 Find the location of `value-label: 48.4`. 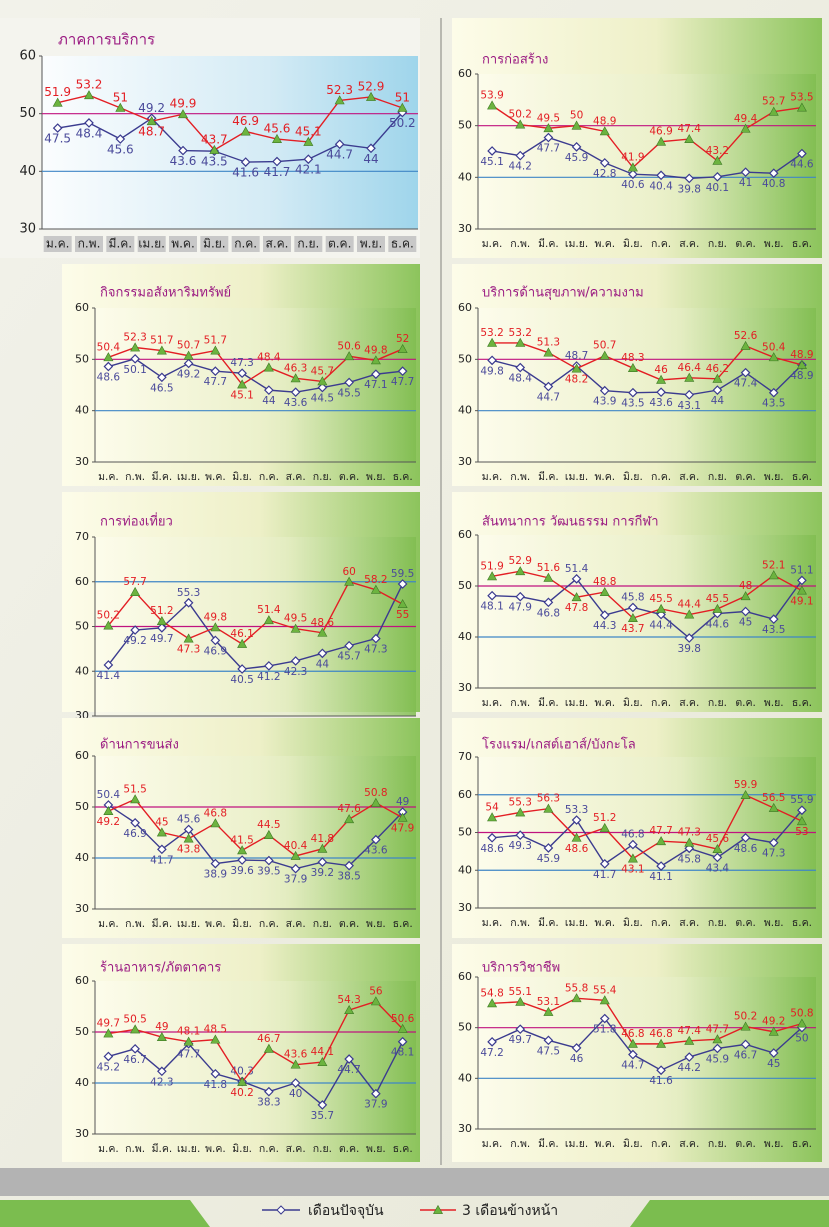

value-label: 48.4 is located at coordinates (89, 133).